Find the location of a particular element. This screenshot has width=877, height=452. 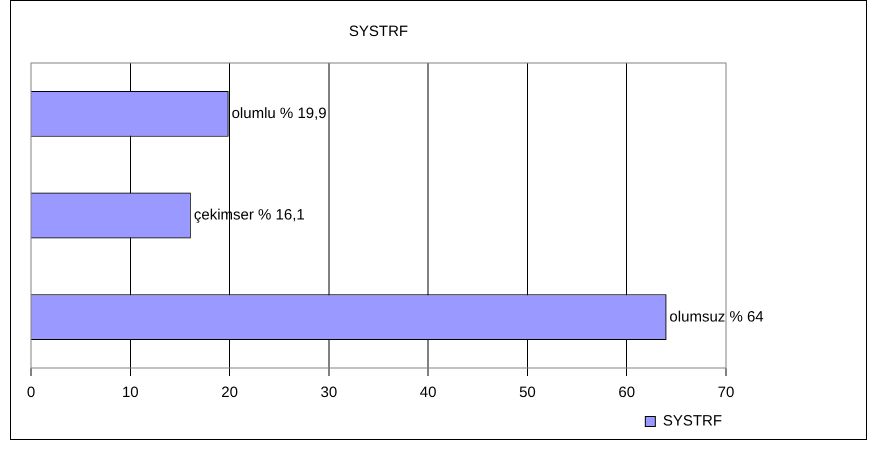

x-tick-label: 10 is located at coordinates (130, 393).